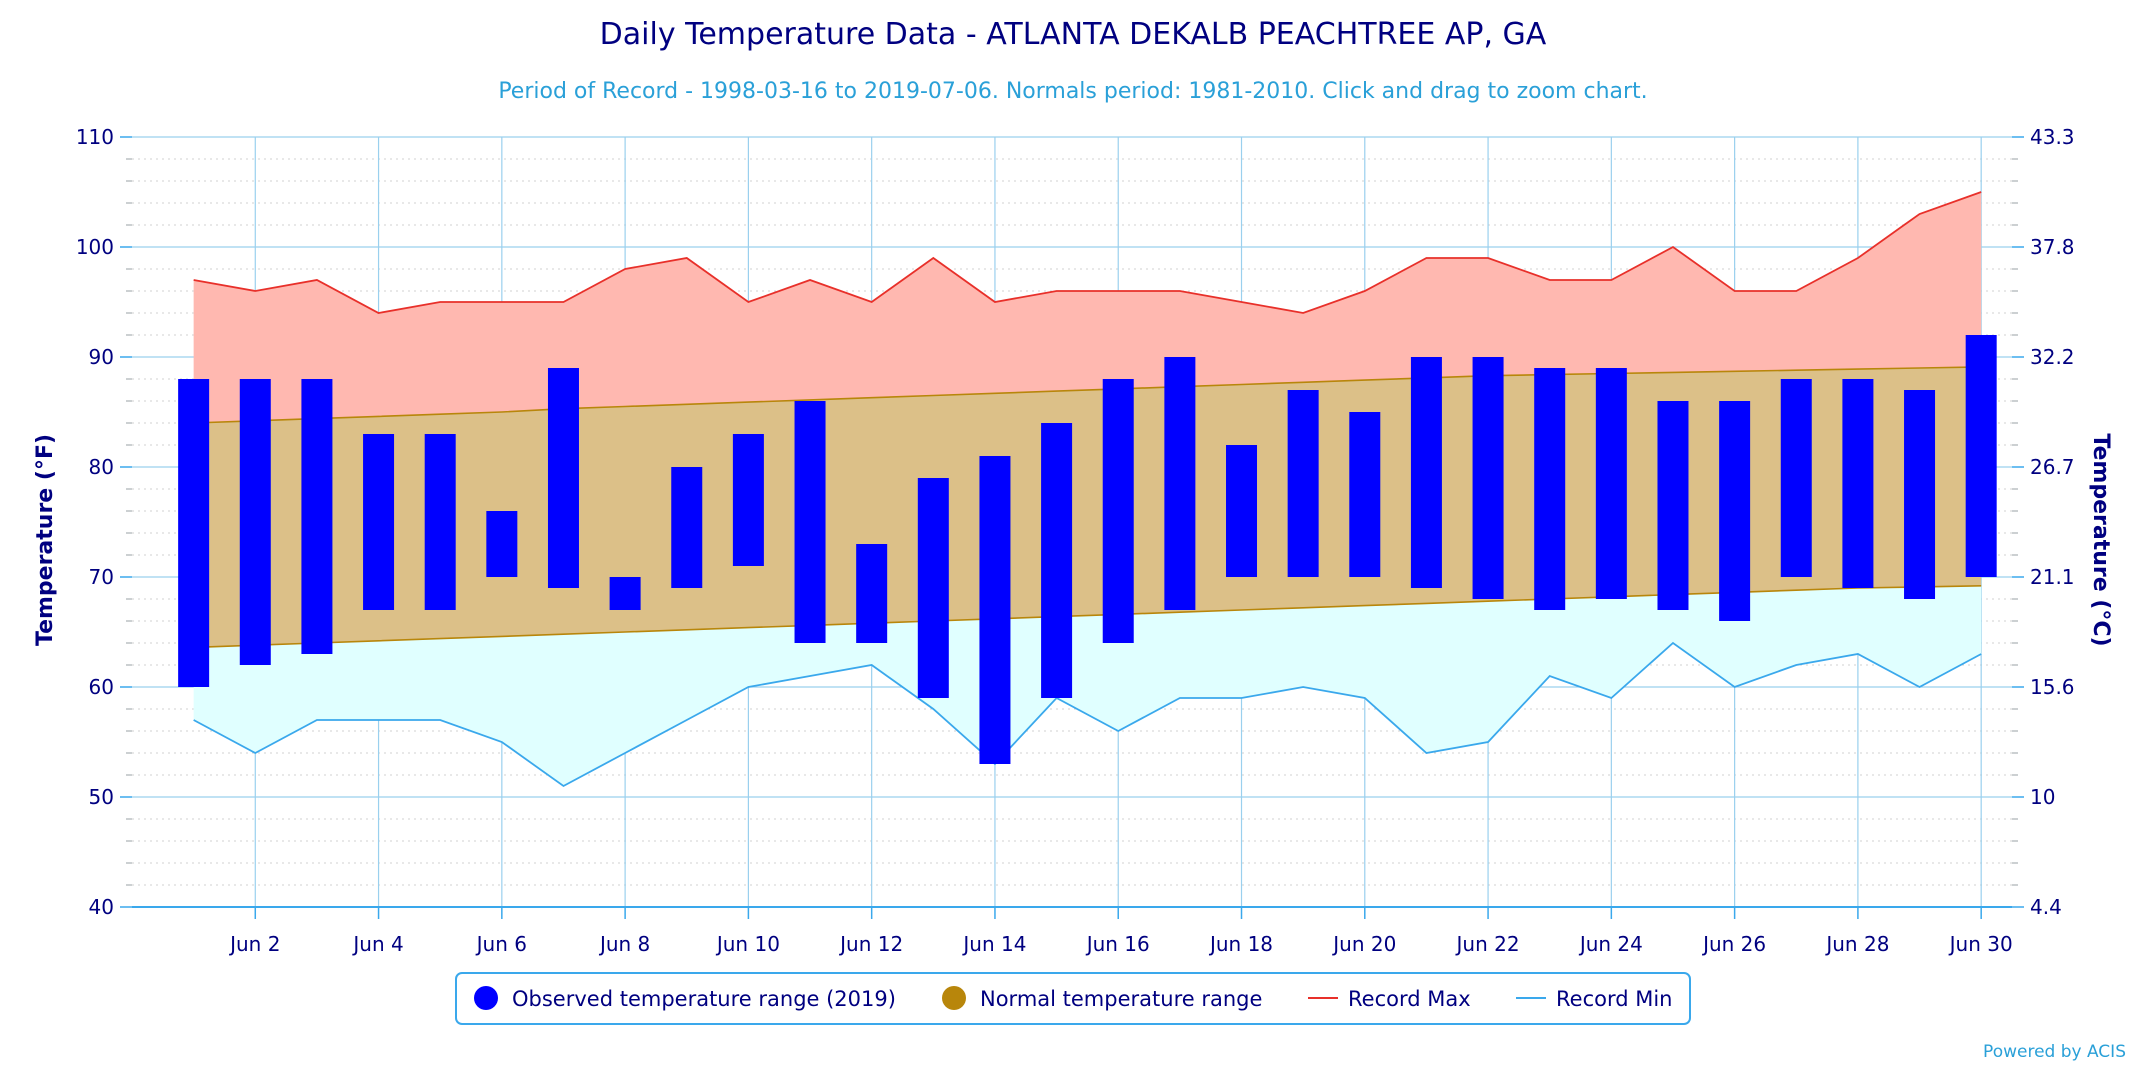 The image size is (2146, 1066). What do you see at coordinates (377, 944) in the screenshot?
I see `x-tick-label: Jun 4` at bounding box center [377, 944].